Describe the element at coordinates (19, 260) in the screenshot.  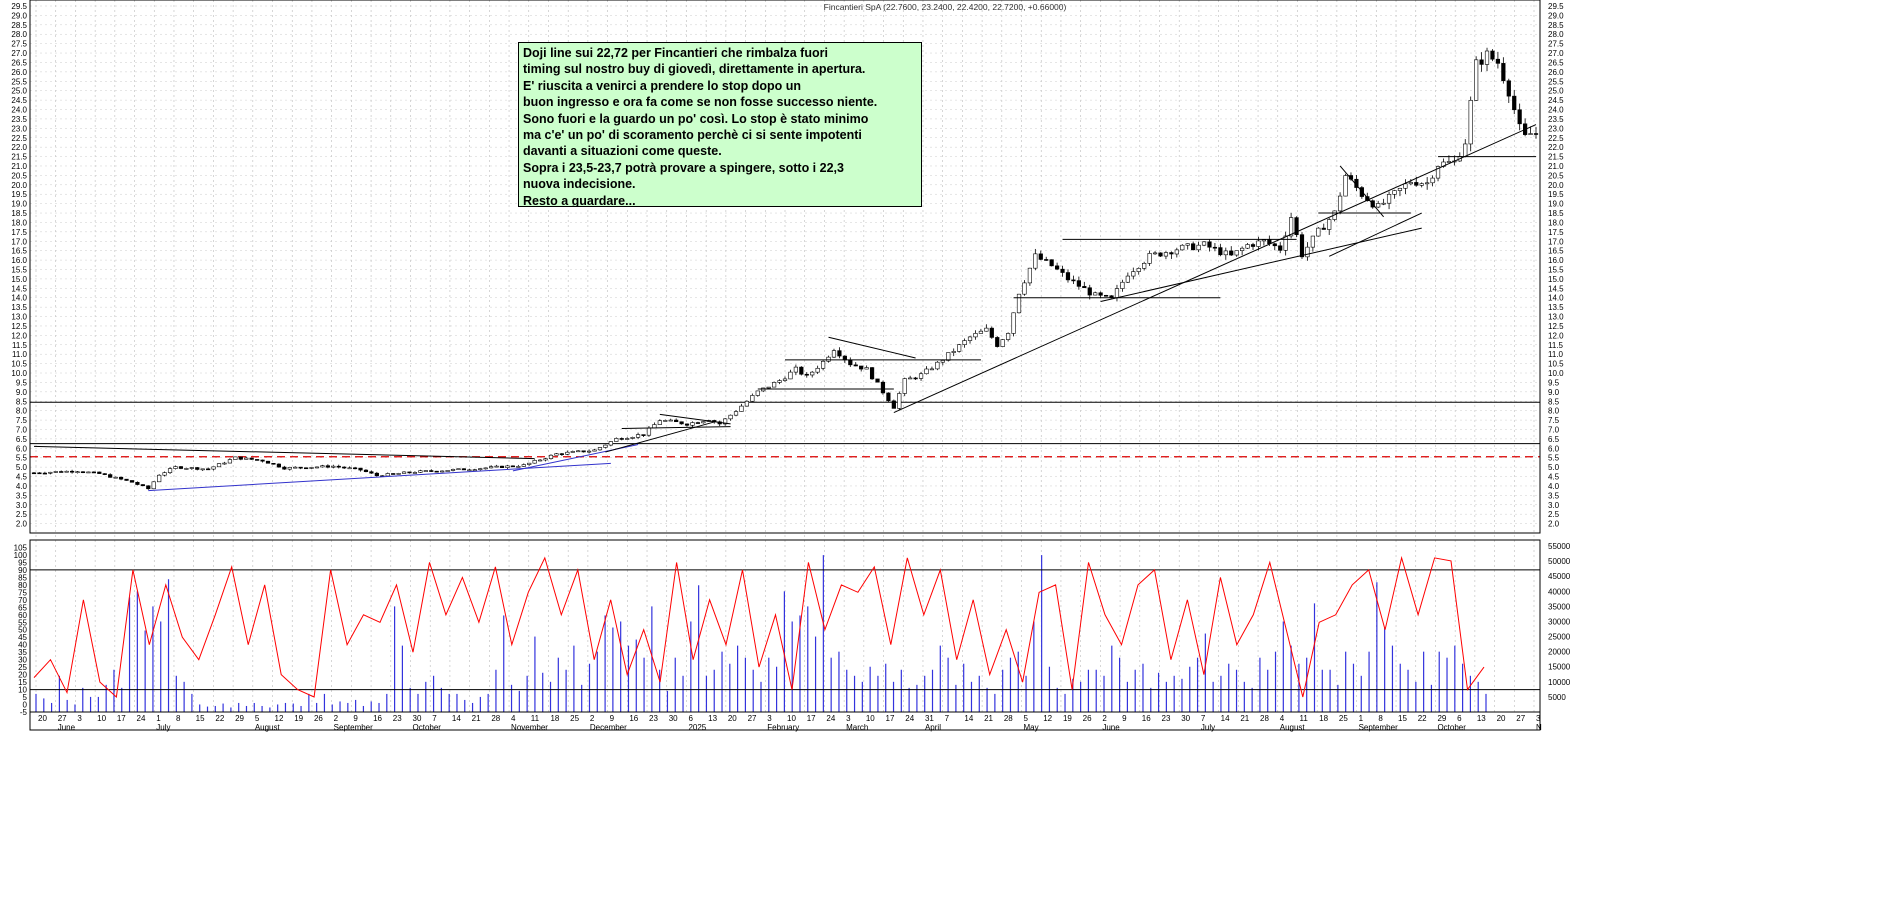
I see `price-tick-label-left: 16.0` at that location.